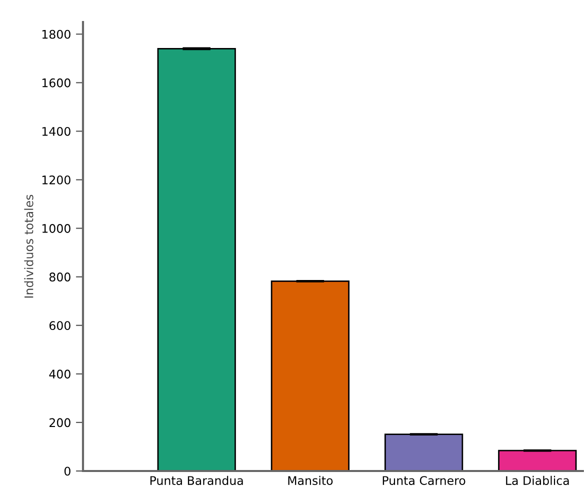 The height and width of the screenshot is (500, 584). Describe the element at coordinates (59, 374) in the screenshot. I see `y-tick-label: 400` at that location.